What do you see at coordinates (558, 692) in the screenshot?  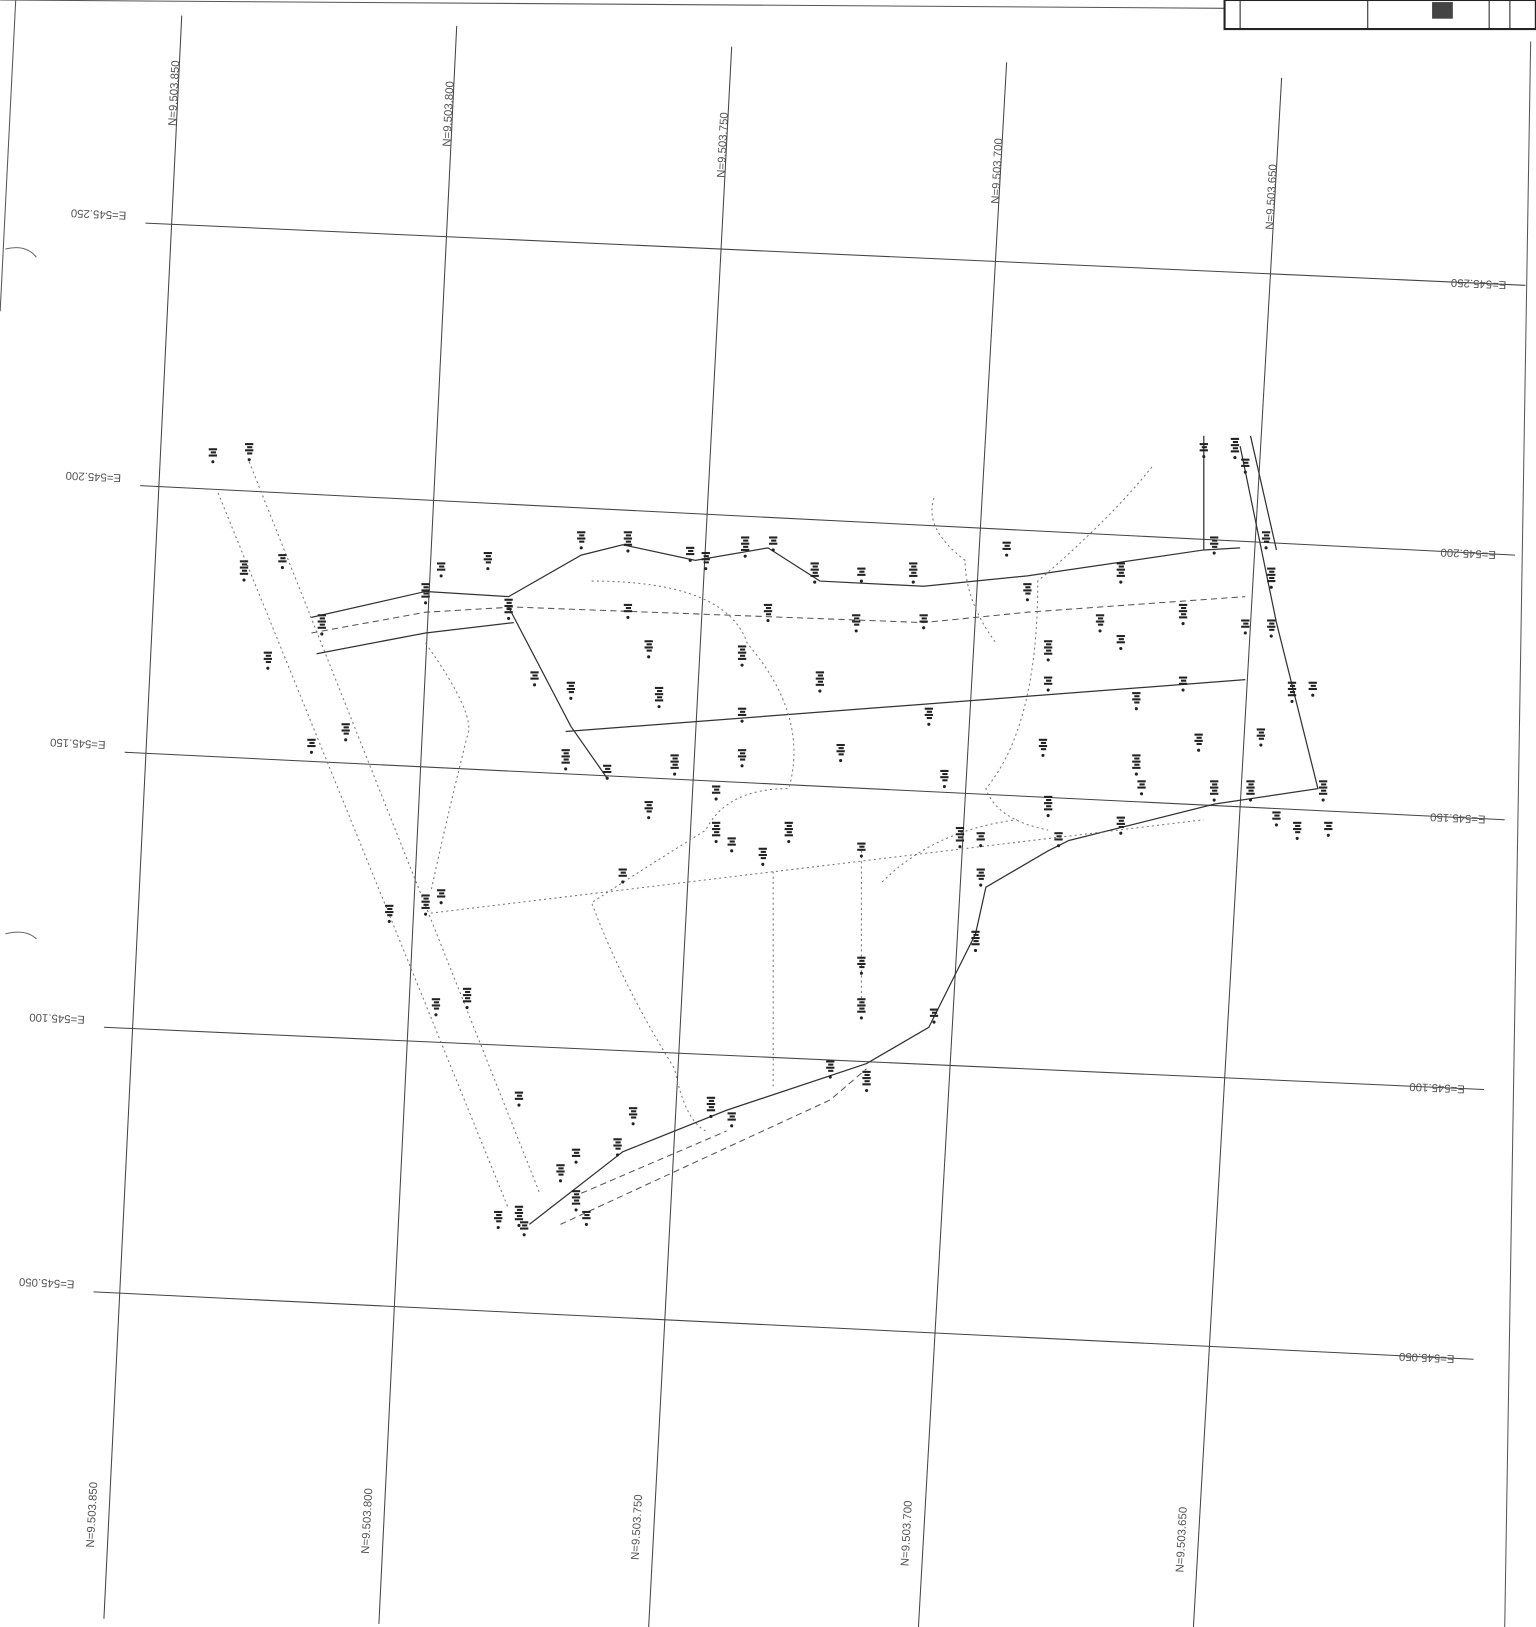 I see `boundary-line` at bounding box center [558, 692].